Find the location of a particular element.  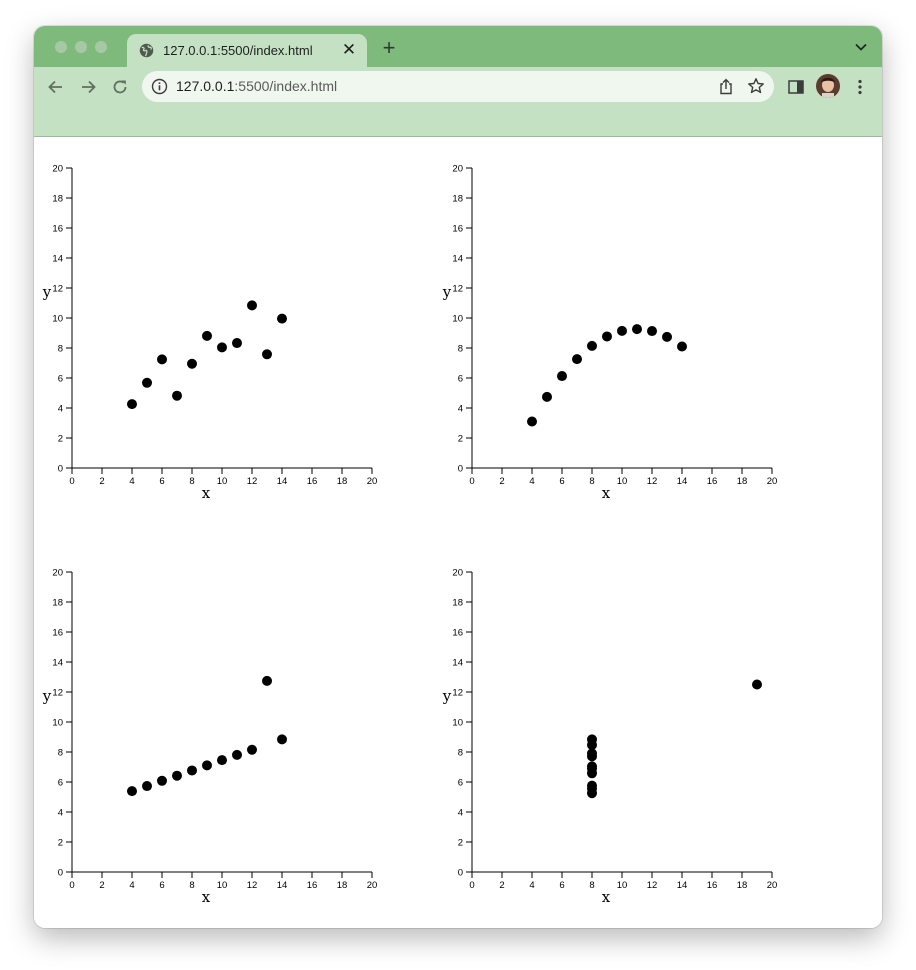

globe-icon is located at coordinates (146, 50).